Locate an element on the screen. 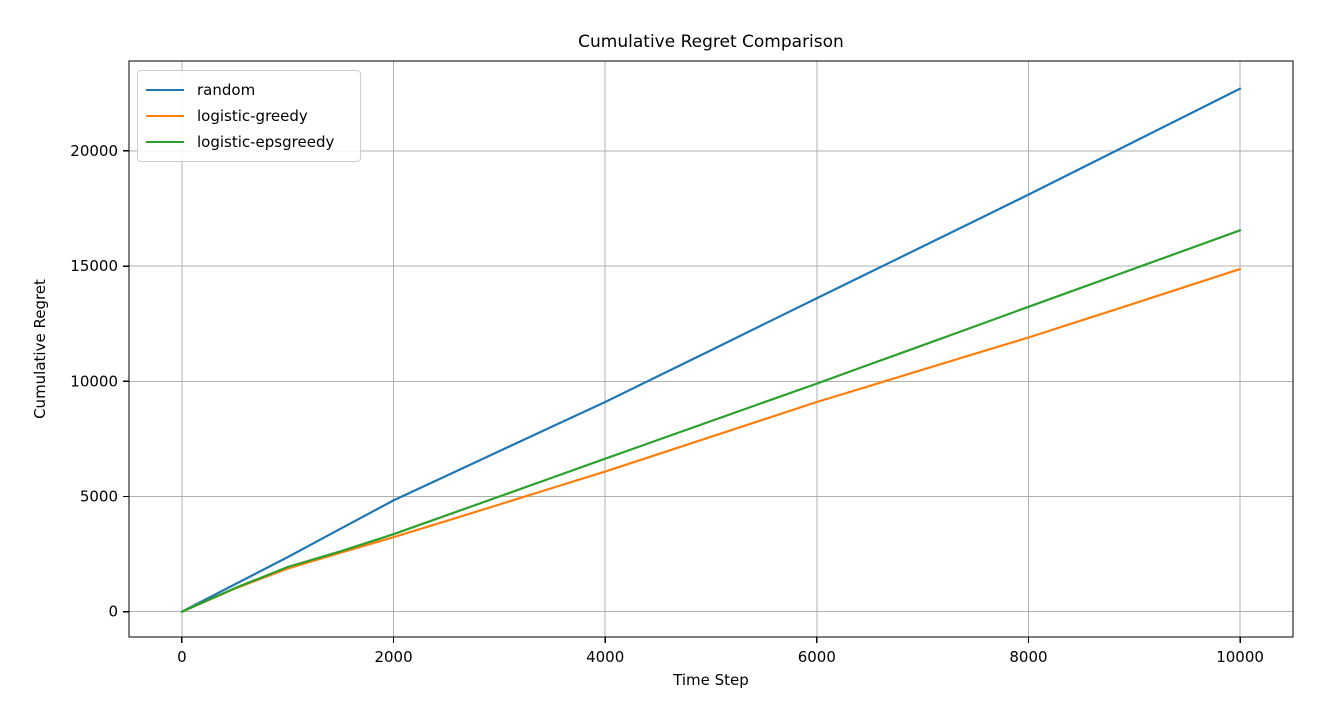 The image size is (1321, 704). legend: random logistic-greedy logistic-epsgreedy is located at coordinates (249, 116).